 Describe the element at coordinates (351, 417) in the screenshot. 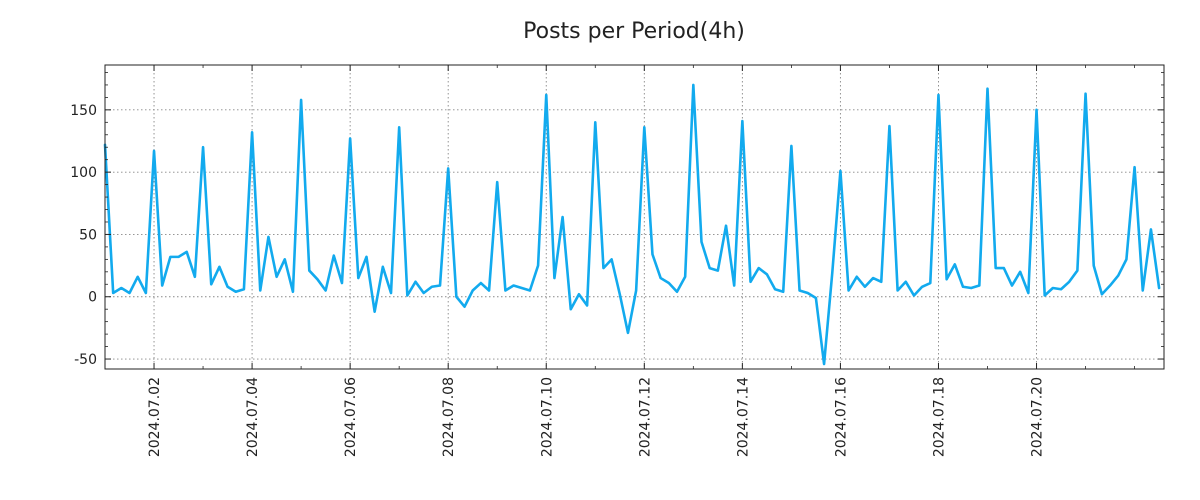

I see `x-tick-label: 2024.07.06` at that location.